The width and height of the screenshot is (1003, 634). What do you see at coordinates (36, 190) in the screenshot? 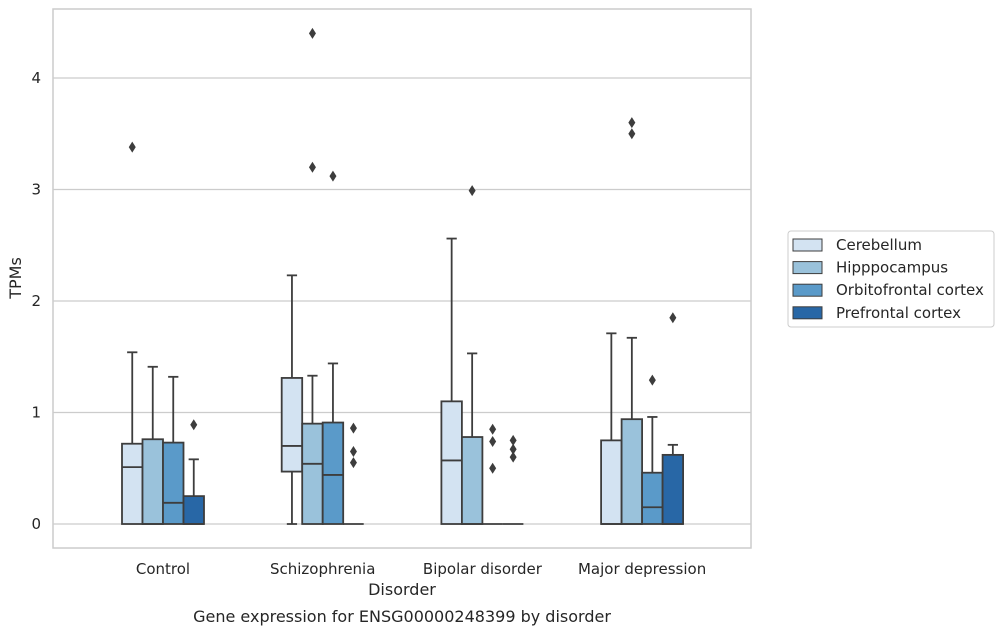
I see `y-tick-label: 3` at bounding box center [36, 190].